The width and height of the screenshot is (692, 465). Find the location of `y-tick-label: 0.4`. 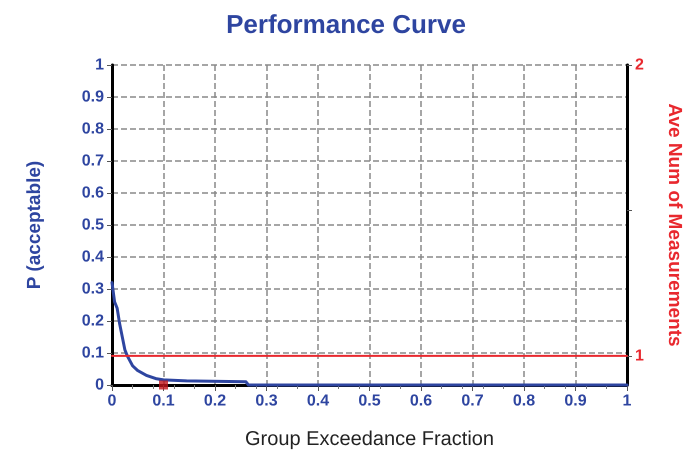

y-tick-label: 0.4 is located at coordinates (93, 257).